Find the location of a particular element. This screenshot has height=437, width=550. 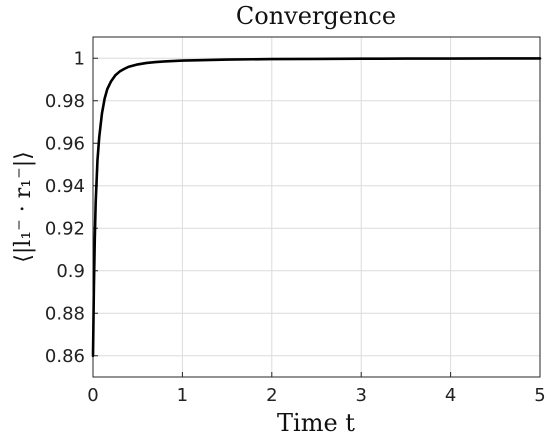

y-tick-label: 0.88 is located at coordinates (65, 313).